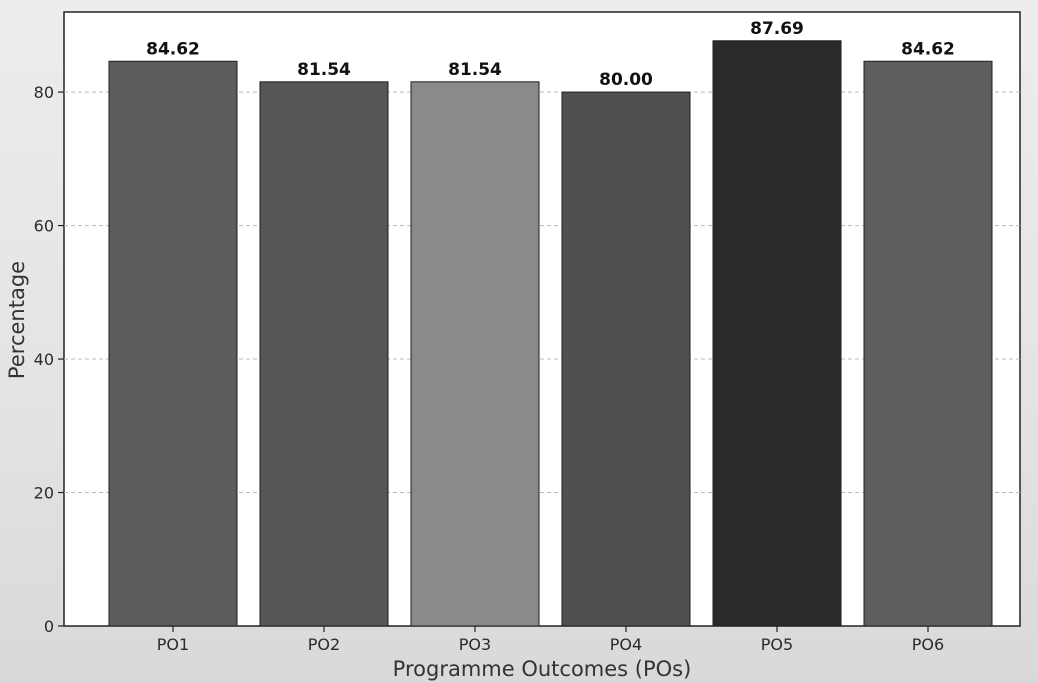 The height and width of the screenshot is (683, 1038). What do you see at coordinates (626, 80) in the screenshot?
I see `value-label-po4: 80.00` at bounding box center [626, 80].